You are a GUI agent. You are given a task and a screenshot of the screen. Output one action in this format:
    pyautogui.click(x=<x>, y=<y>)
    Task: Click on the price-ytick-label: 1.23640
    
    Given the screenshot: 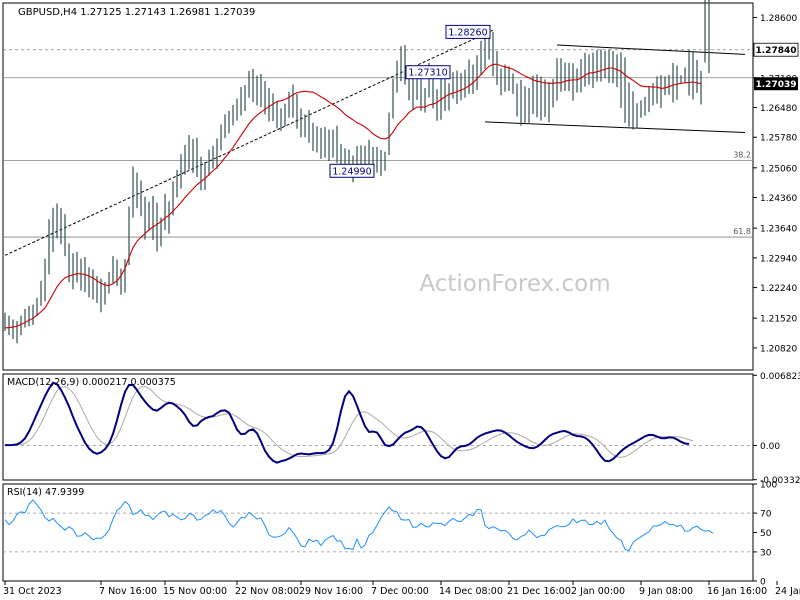 What is the action you would take?
    pyautogui.click(x=778, y=230)
    